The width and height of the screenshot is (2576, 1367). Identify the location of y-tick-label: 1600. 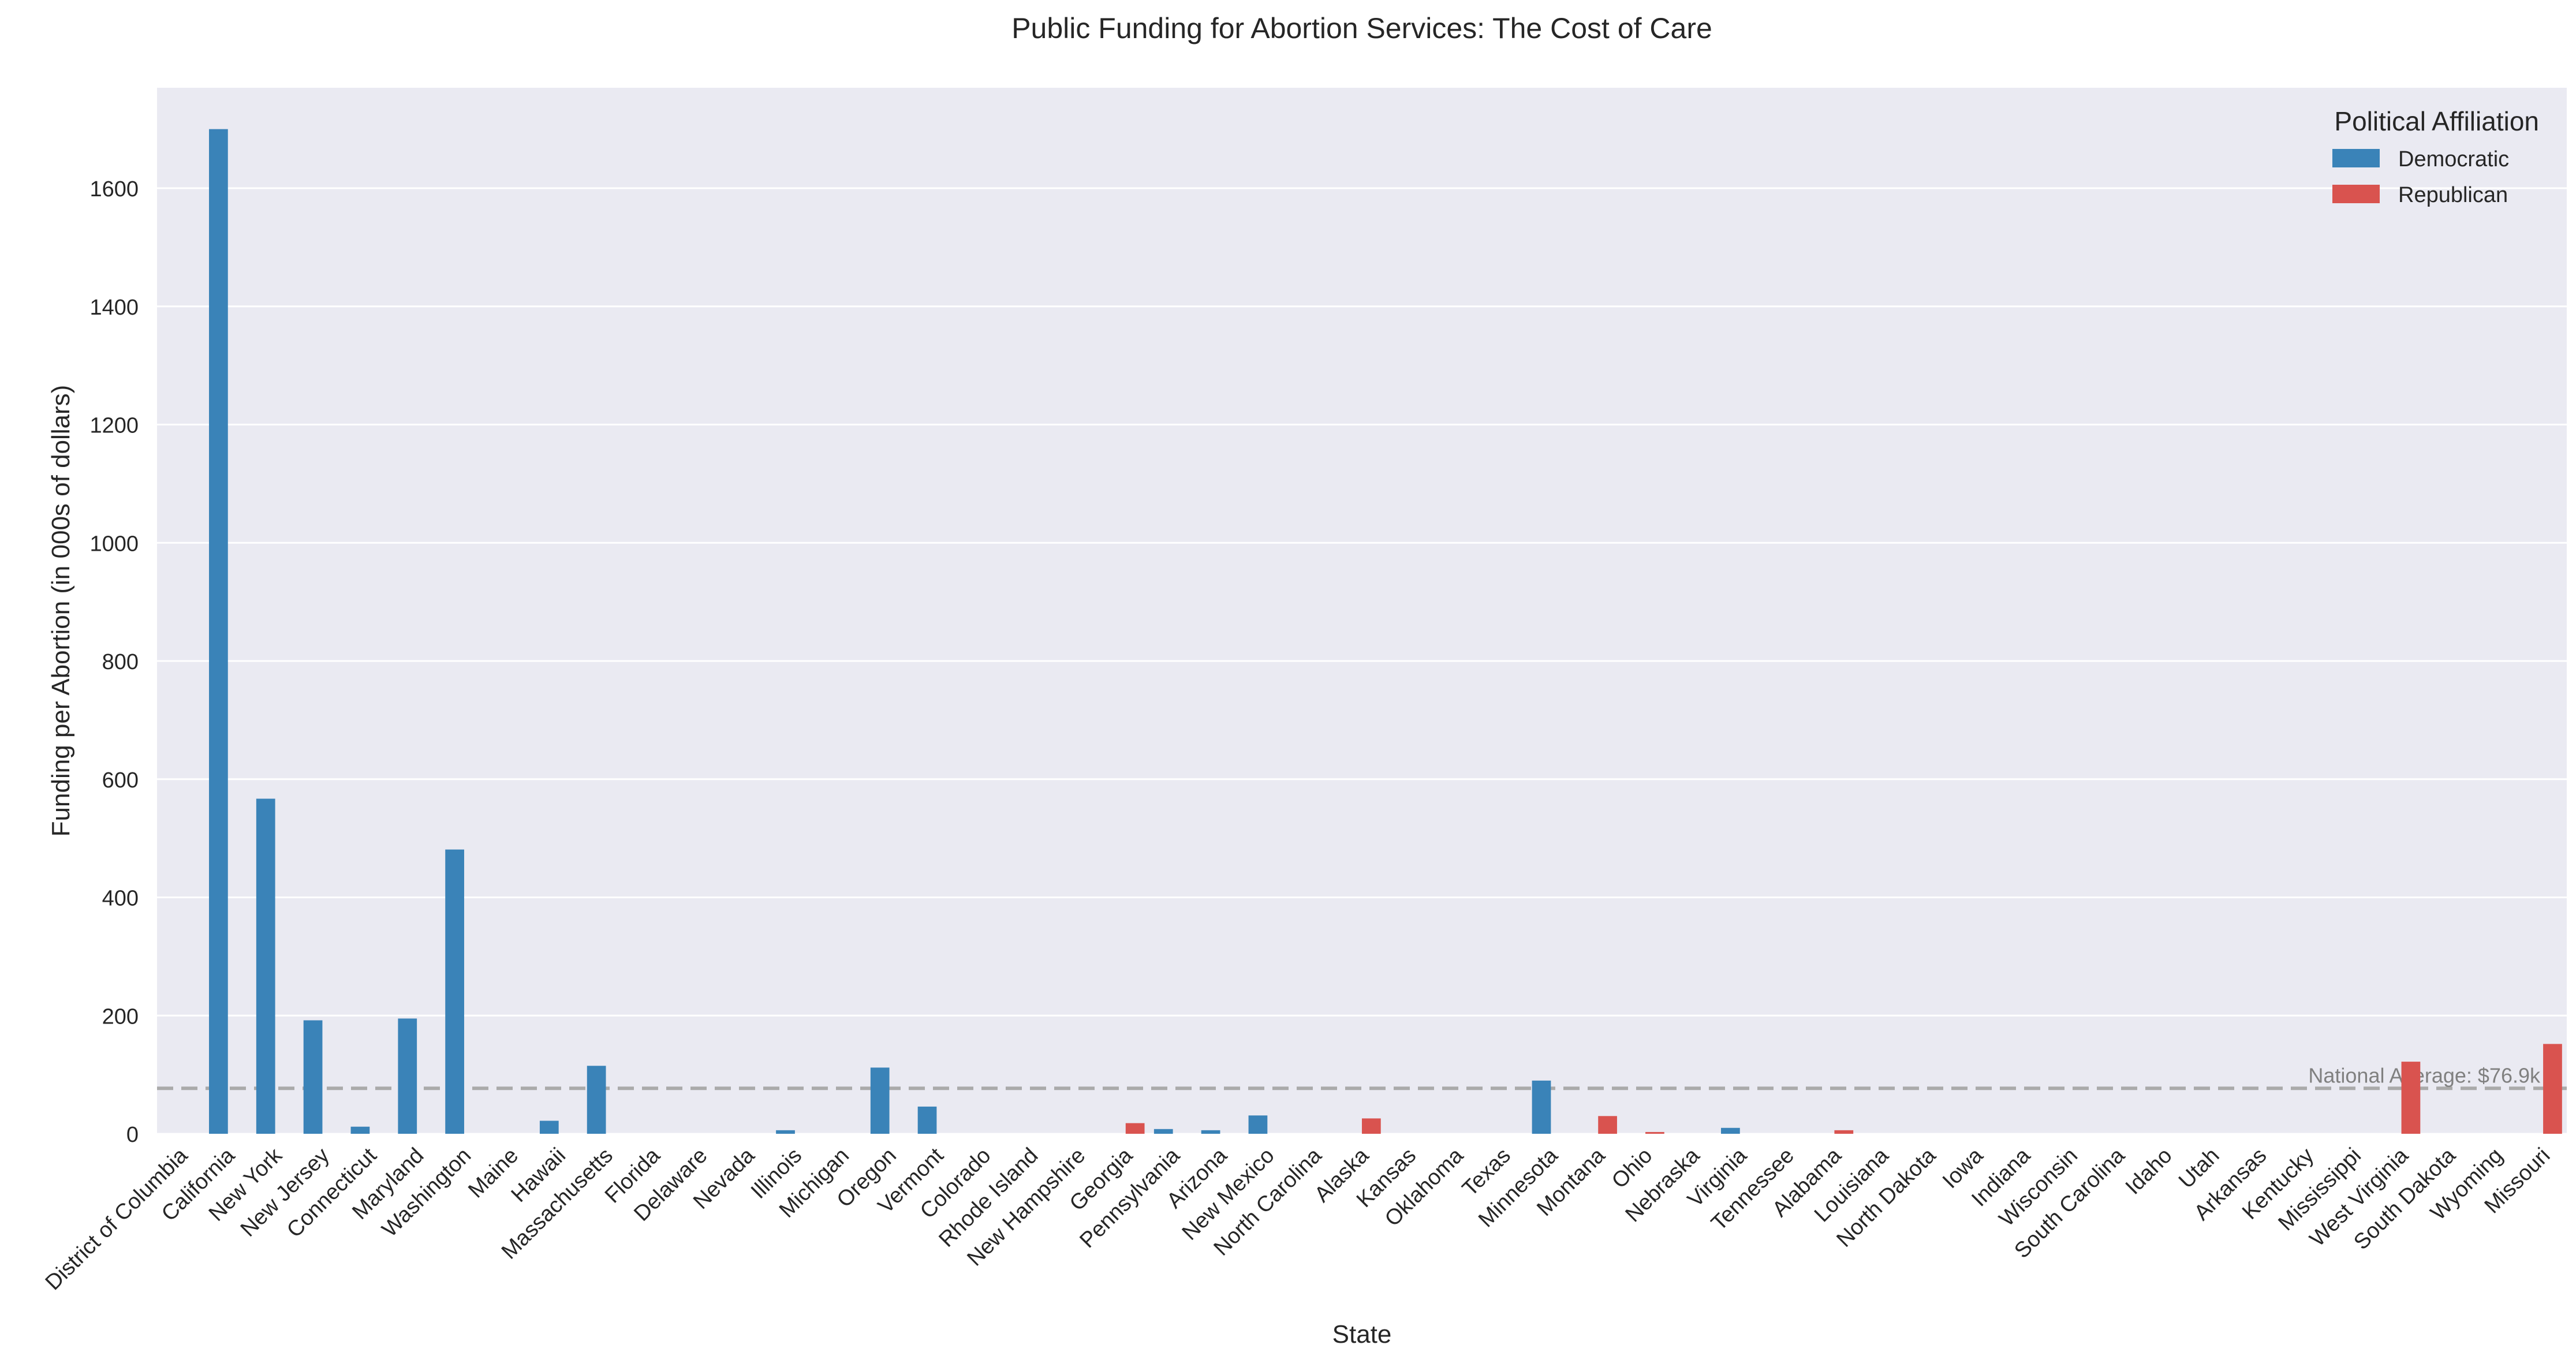
(114, 189).